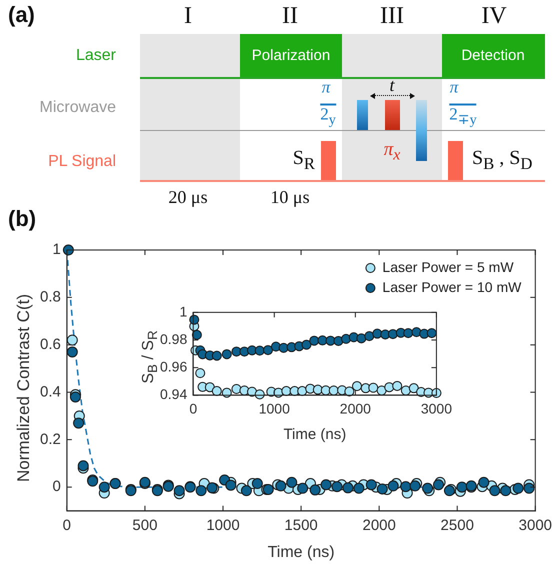 This screenshot has width=558, height=570. Describe the element at coordinates (188, 16) in the screenshot. I see `text: I` at that location.